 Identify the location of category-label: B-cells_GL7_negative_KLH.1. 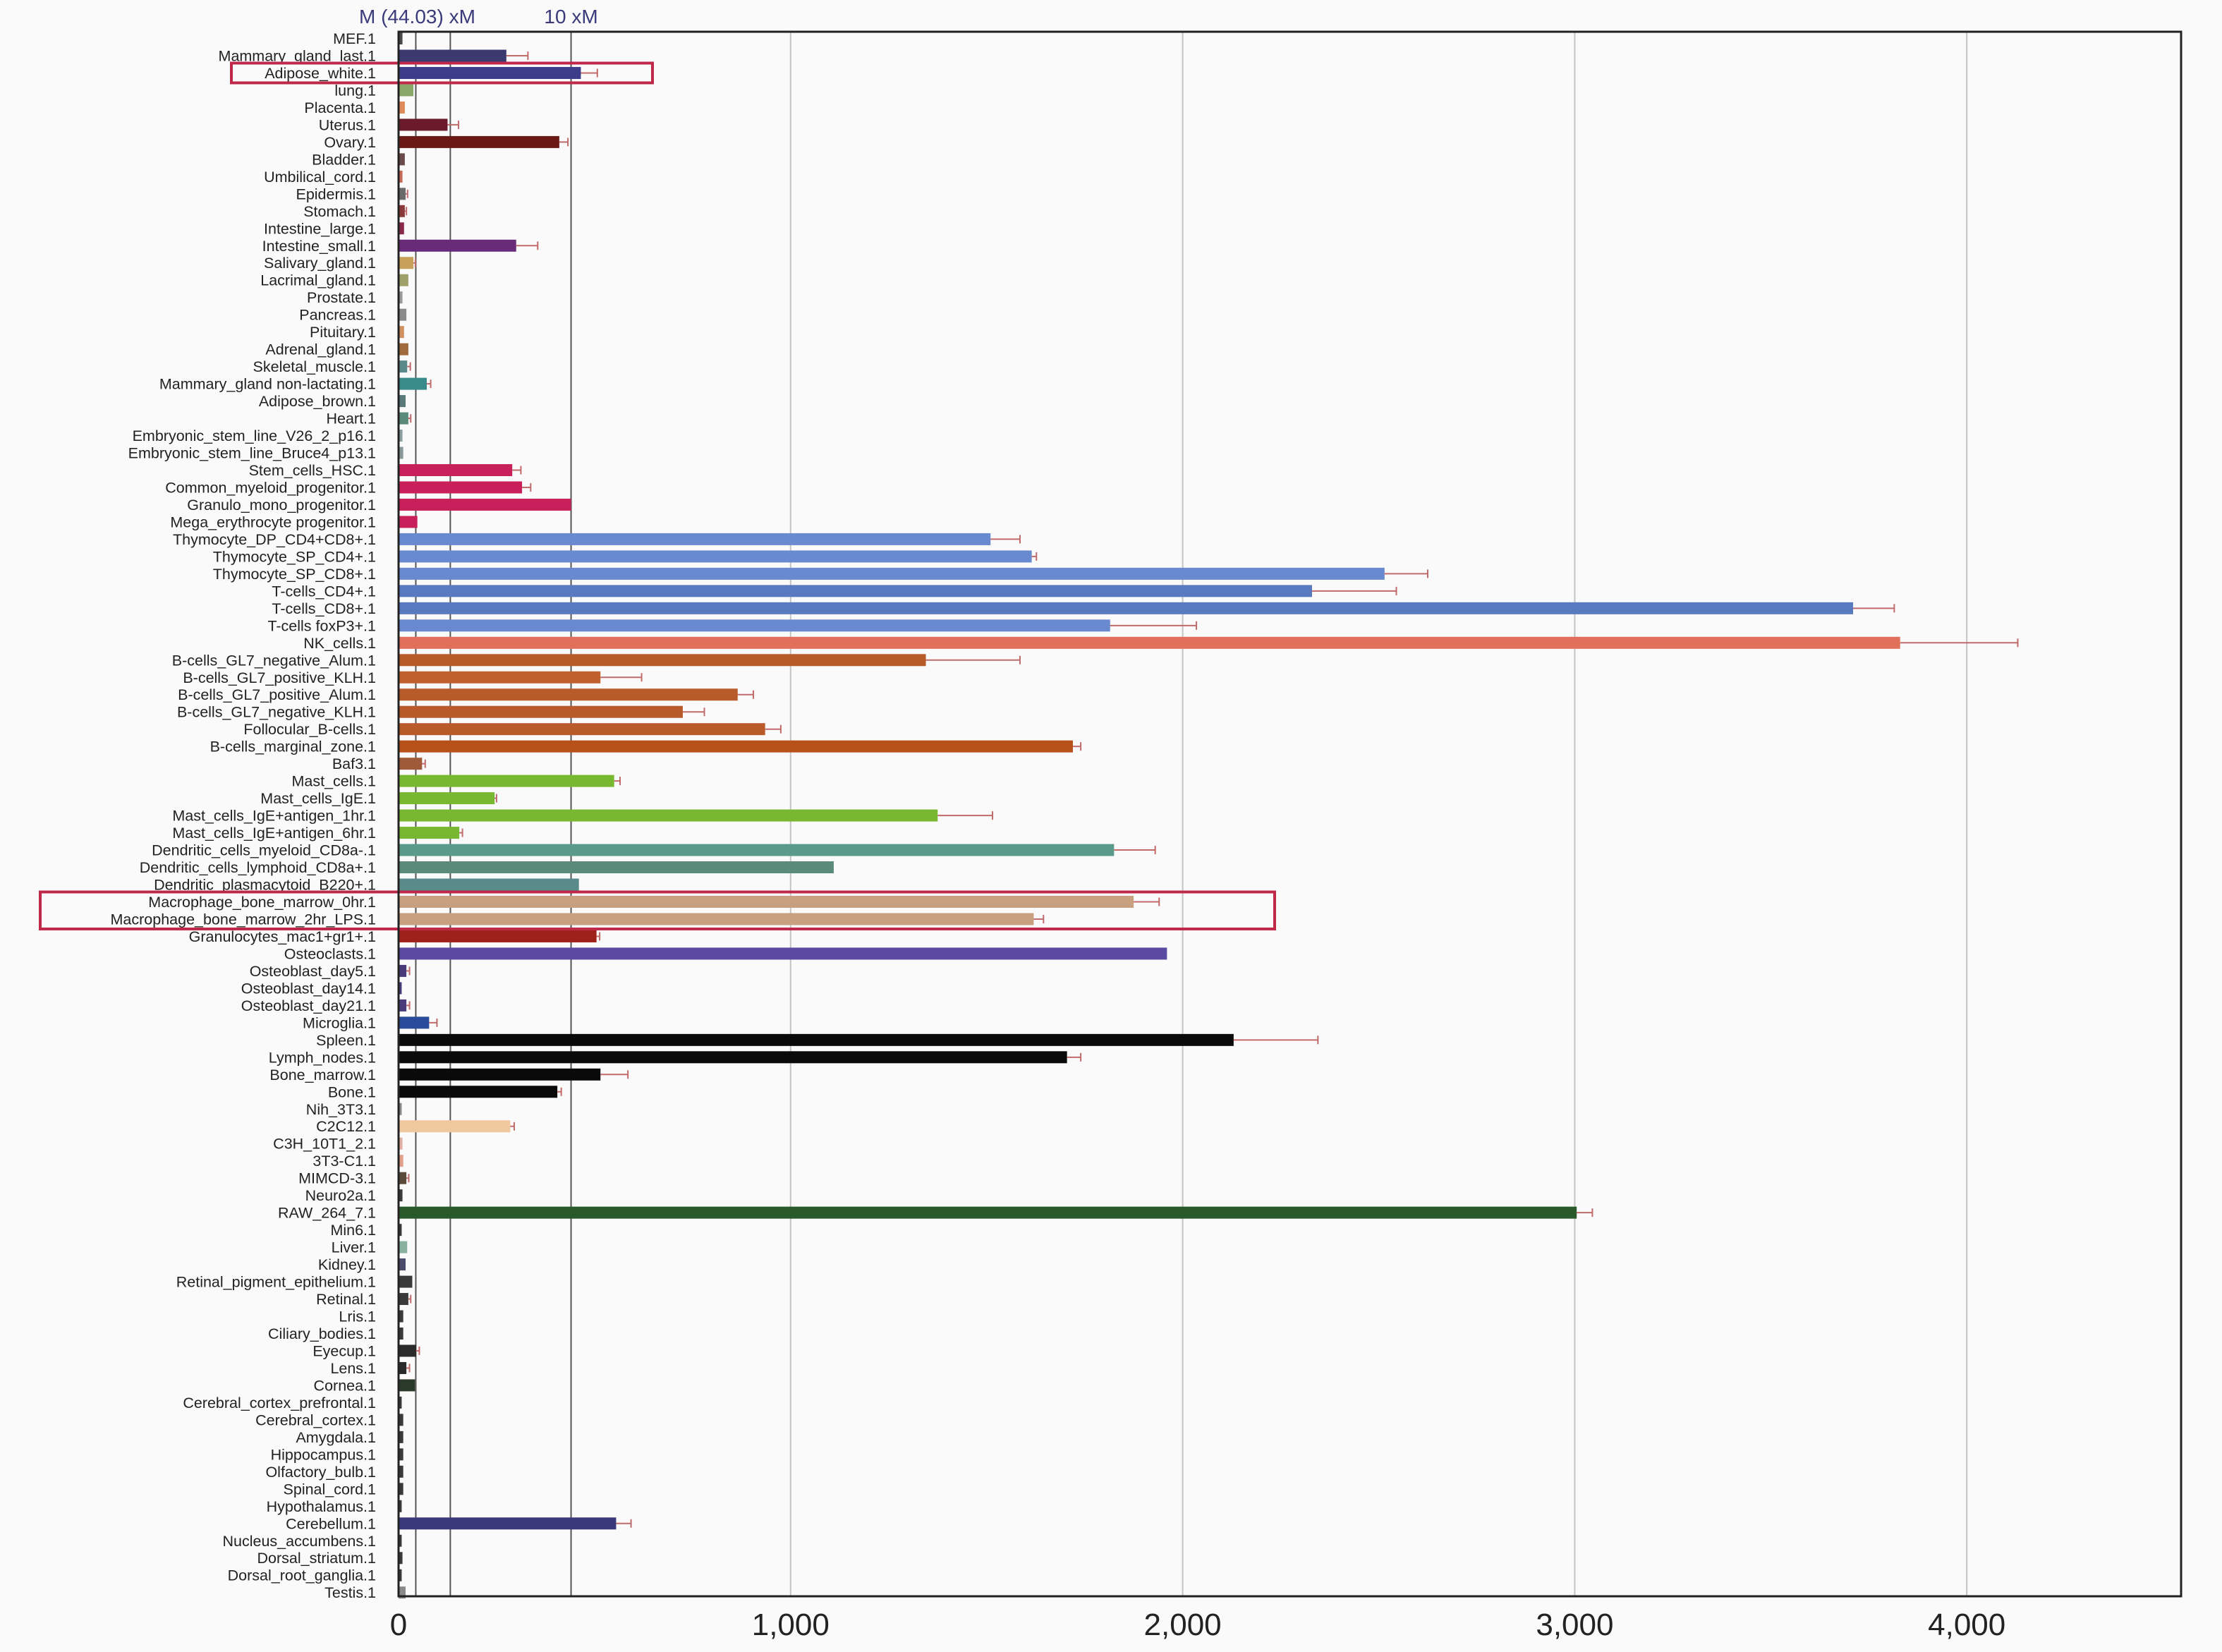
(276, 713).